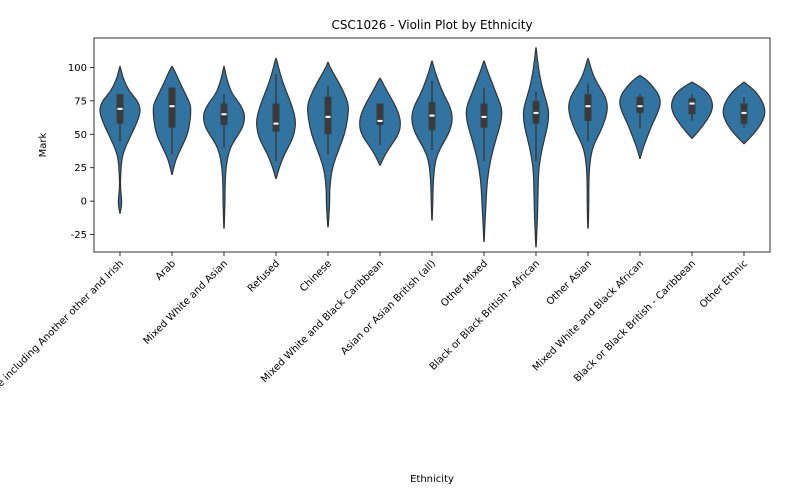 This screenshot has width=800, height=500. What do you see at coordinates (316, 276) in the screenshot?
I see `x-tick-label: Chinese` at bounding box center [316, 276].